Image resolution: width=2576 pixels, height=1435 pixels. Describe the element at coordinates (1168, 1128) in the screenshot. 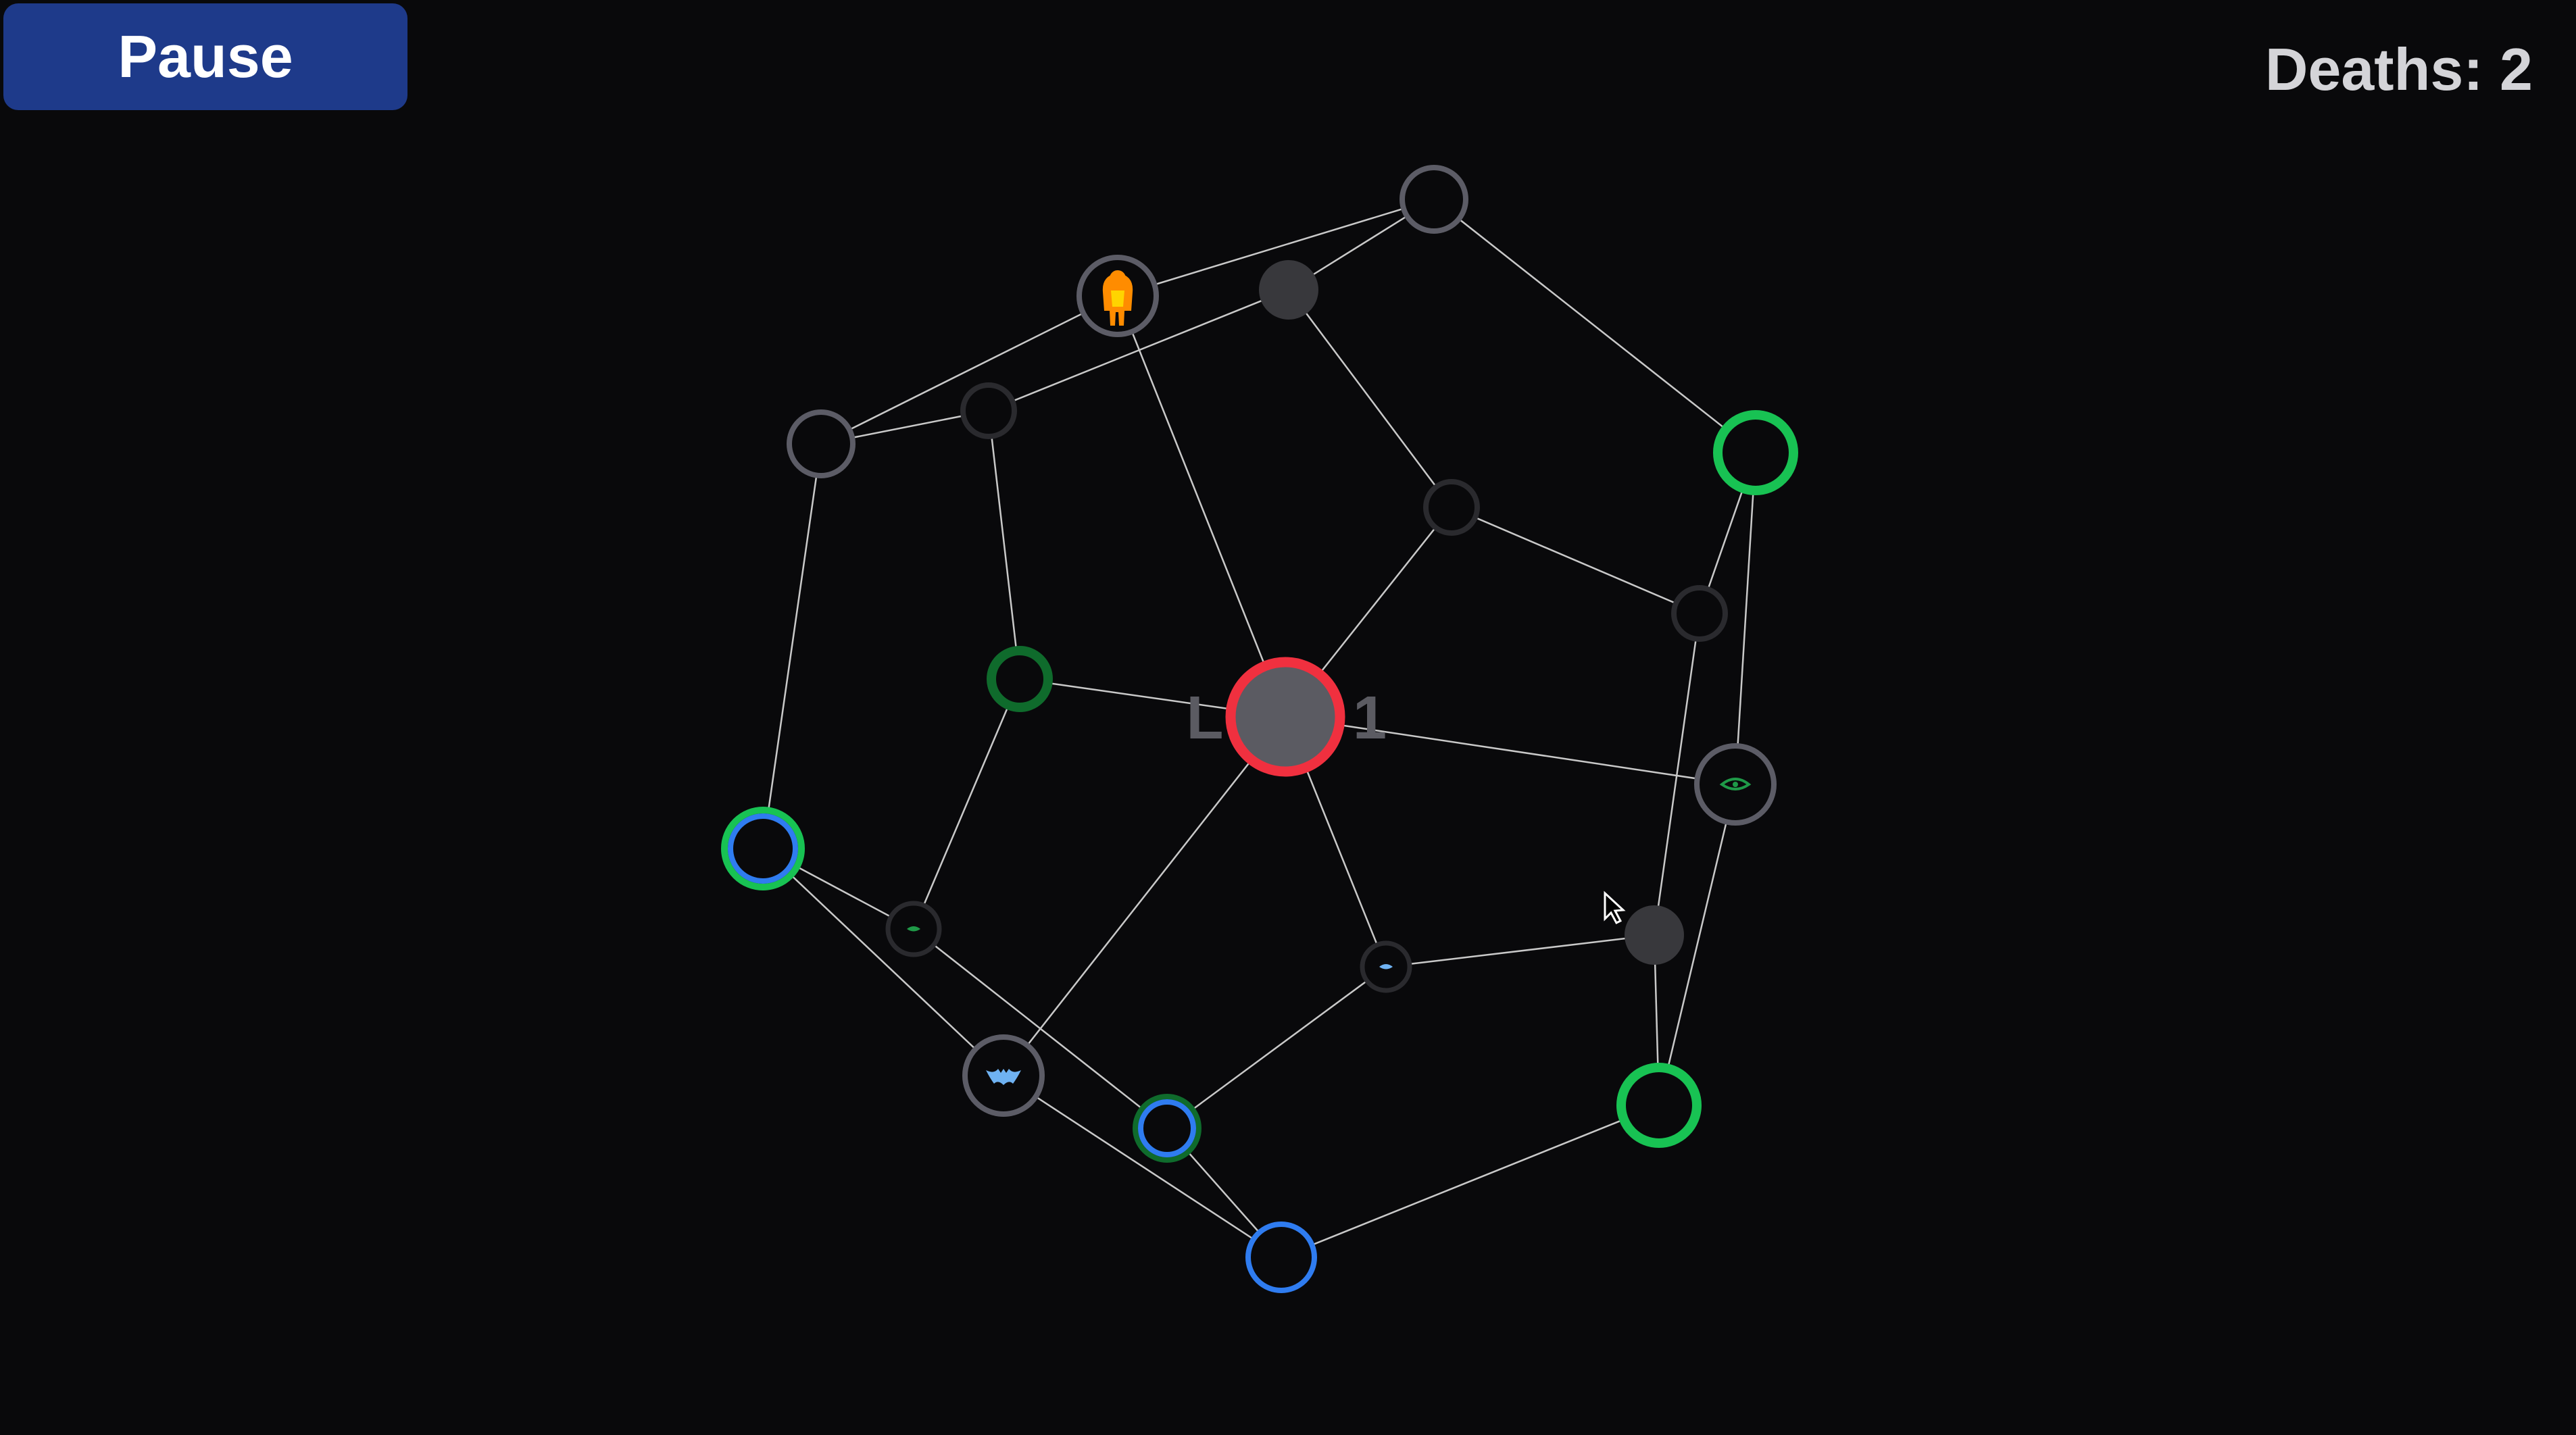

I see `map-node-lower-blue-dark` at that location.